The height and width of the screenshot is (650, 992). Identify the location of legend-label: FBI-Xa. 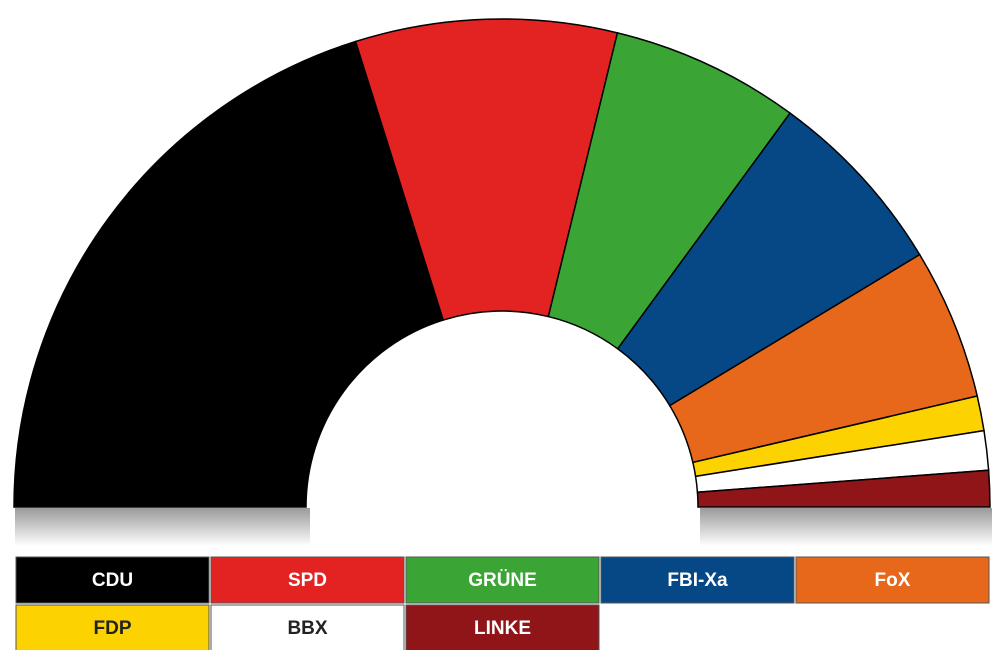
(697, 580).